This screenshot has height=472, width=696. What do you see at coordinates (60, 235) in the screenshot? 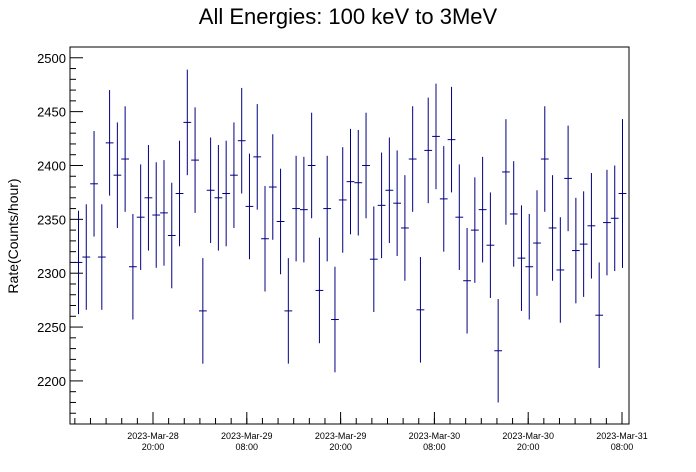
I see `y-axis-ticks: 2200 2250 2300 2350 2400 2450 2500` at bounding box center [60, 235].